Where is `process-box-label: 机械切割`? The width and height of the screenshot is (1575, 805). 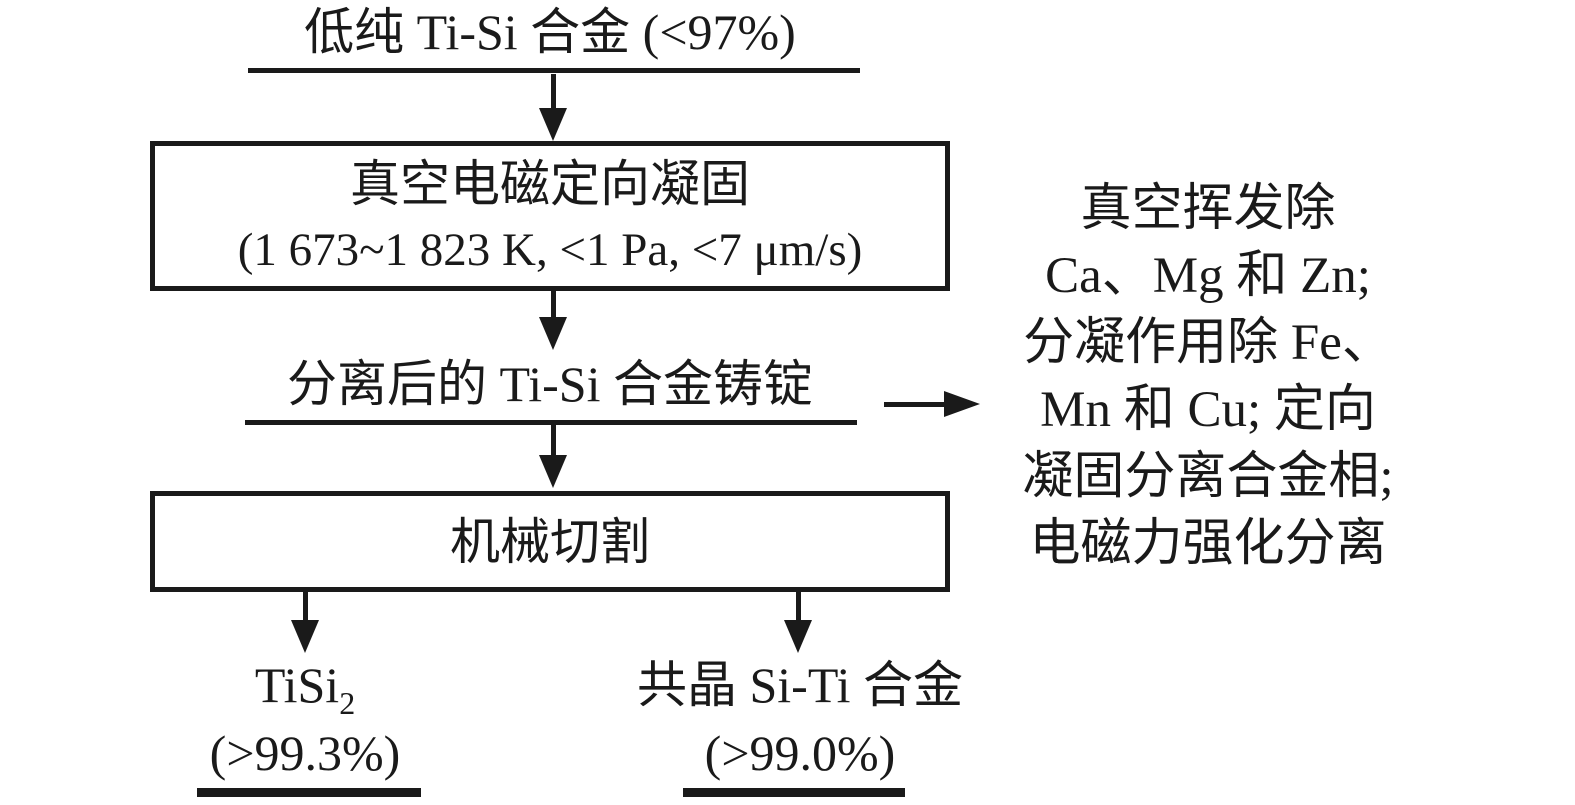
process-box-label: 机械切割 is located at coordinates (550, 541).